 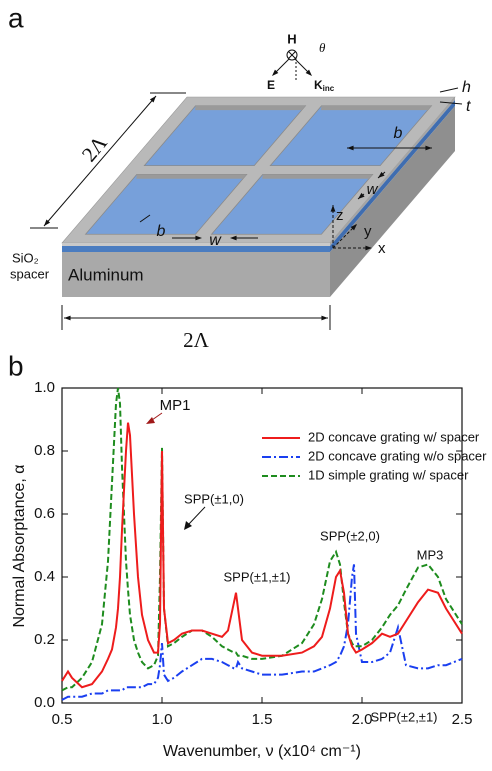 What do you see at coordinates (16, 365) in the screenshot?
I see `panel-label: b` at bounding box center [16, 365].